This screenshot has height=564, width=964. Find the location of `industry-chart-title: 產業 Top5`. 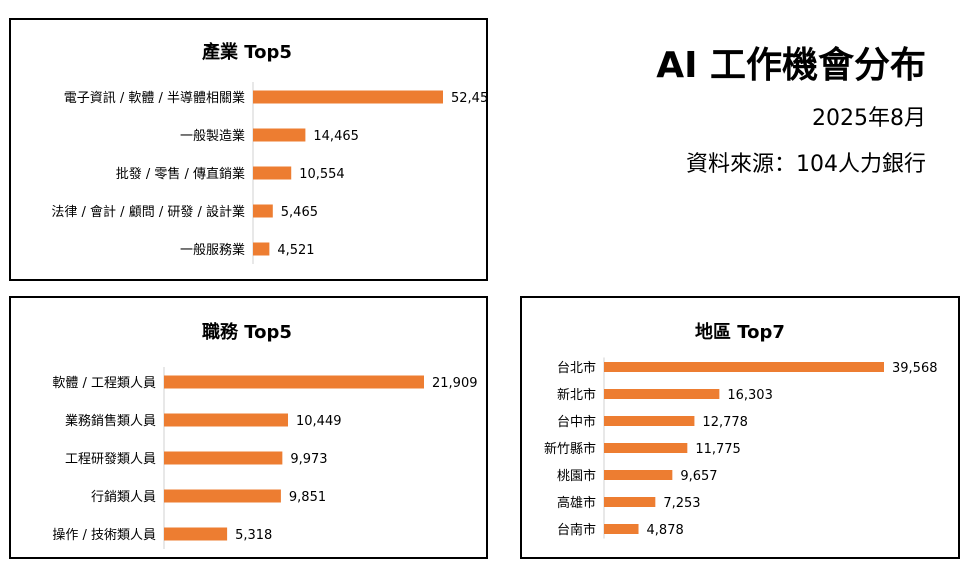

industry-chart-title: 產業 Top5 is located at coordinates (247, 52).